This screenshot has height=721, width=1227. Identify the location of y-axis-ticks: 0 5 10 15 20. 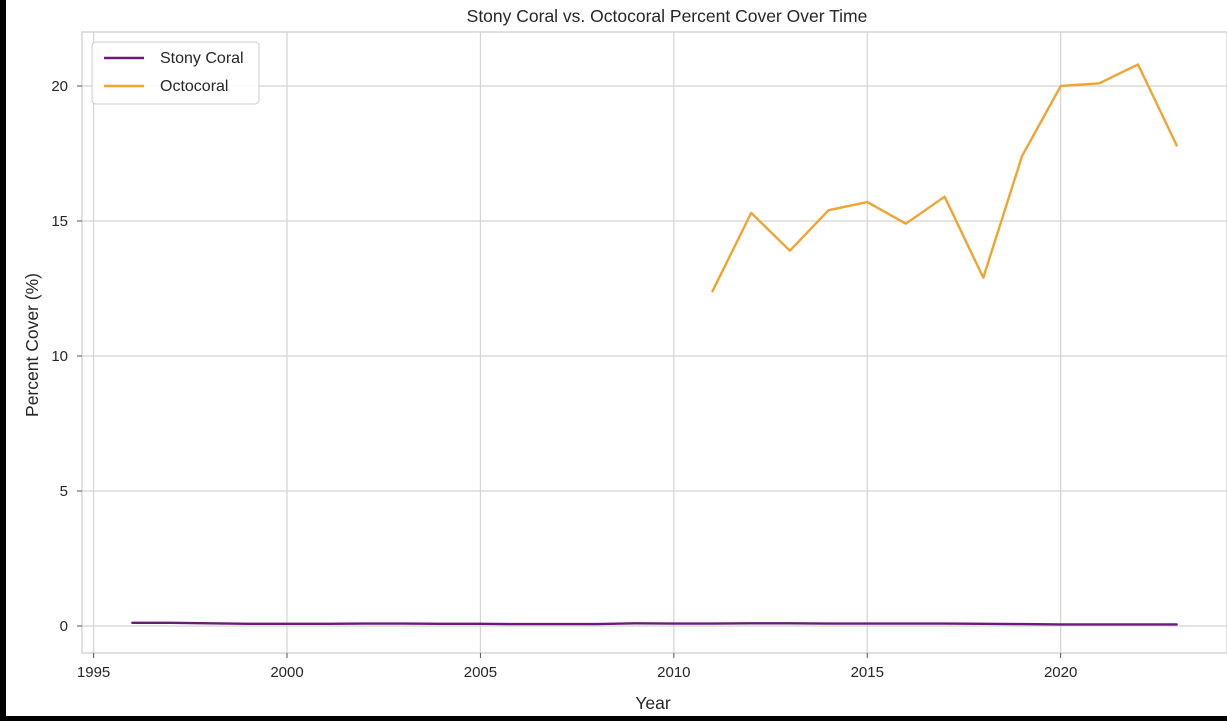
(66, 356).